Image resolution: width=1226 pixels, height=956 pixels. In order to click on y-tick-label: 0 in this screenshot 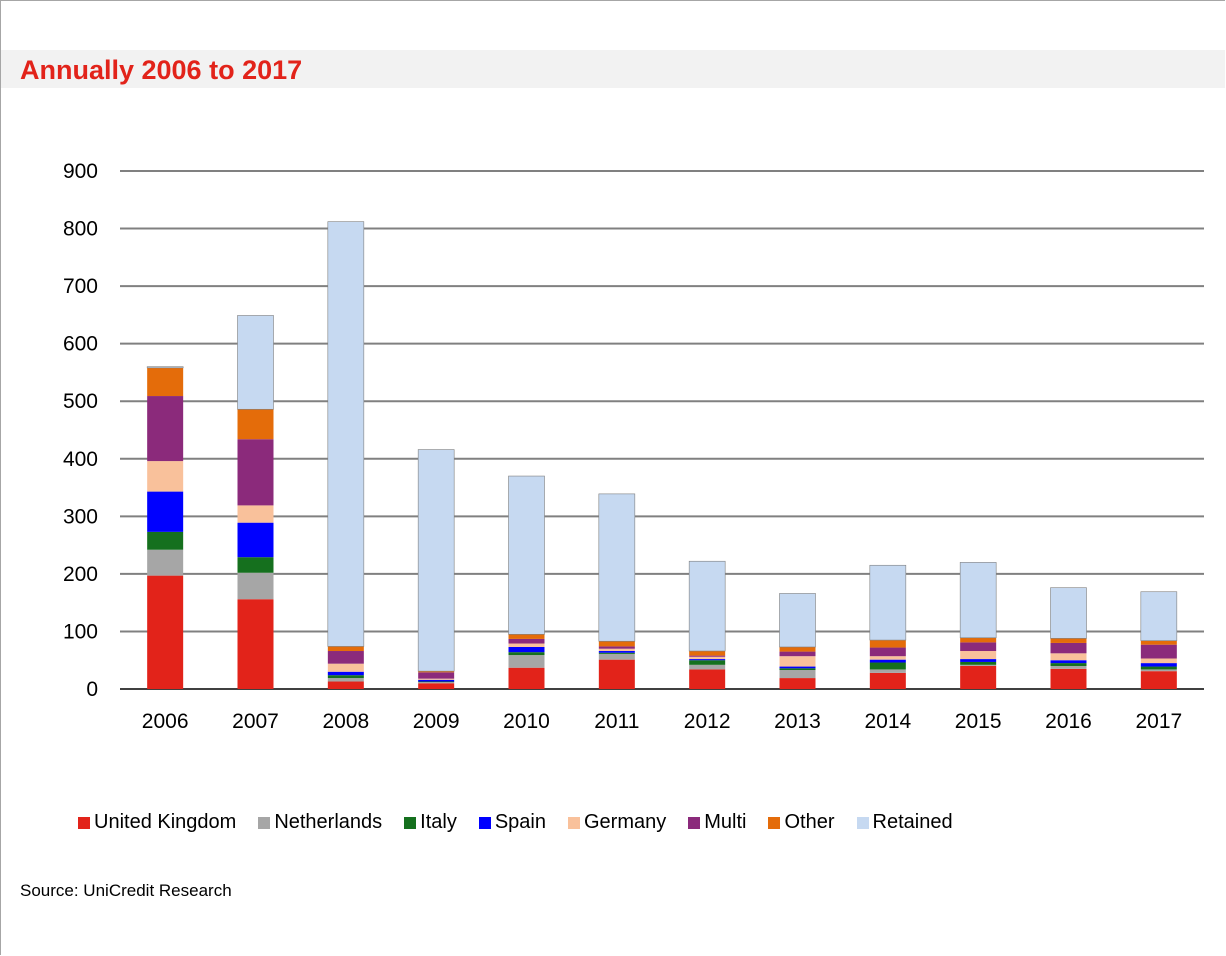, I will do `click(92, 689)`.